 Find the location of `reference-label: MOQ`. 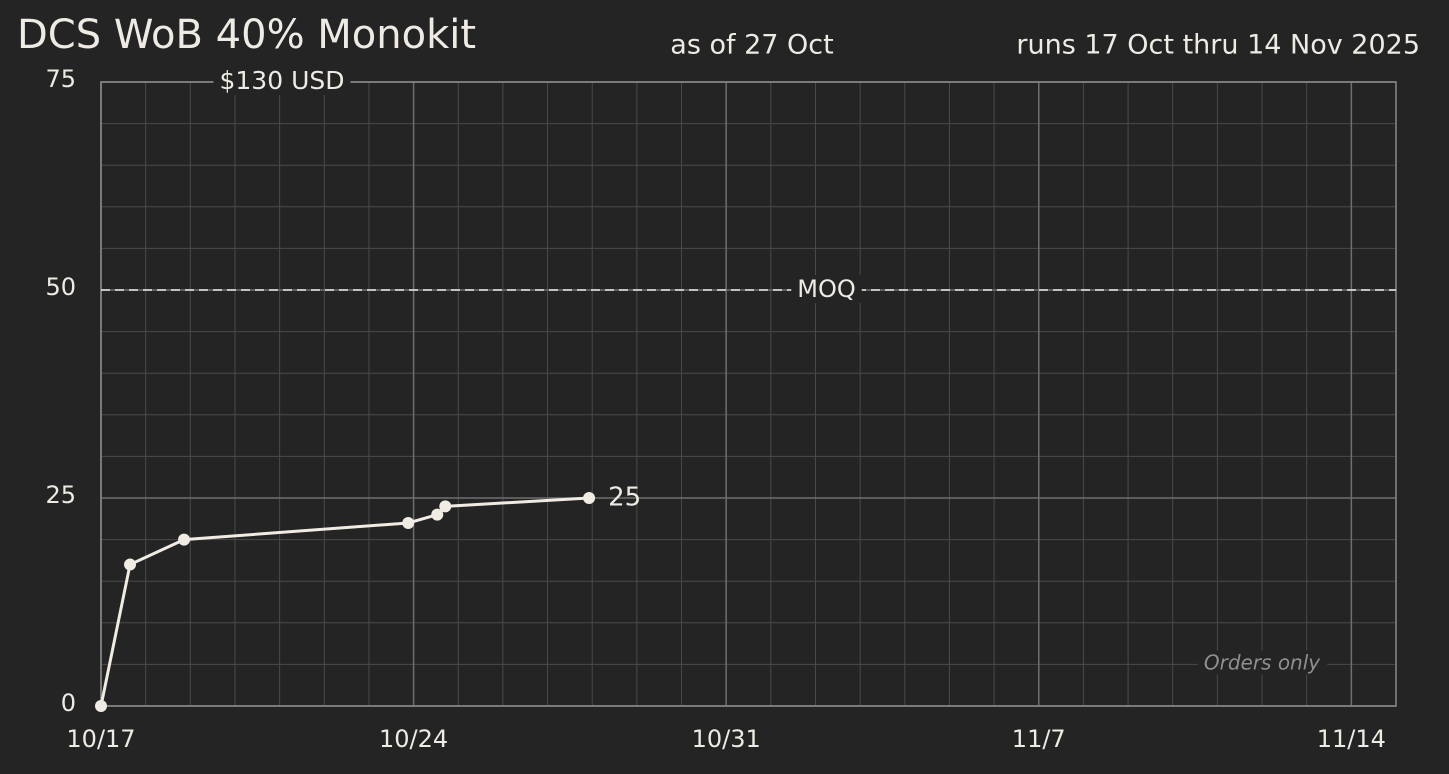

reference-label: MOQ is located at coordinates (826, 289).